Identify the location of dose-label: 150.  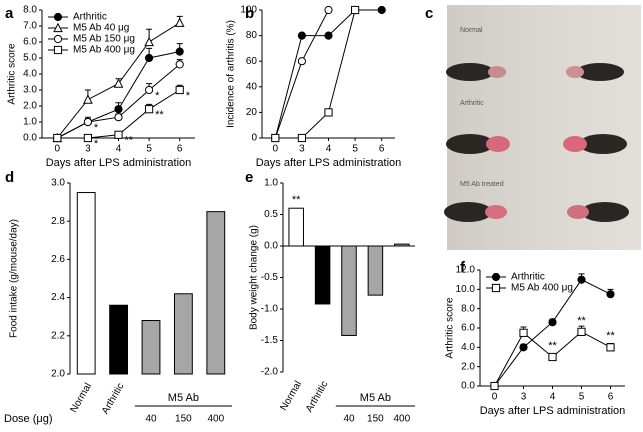
(375, 419).